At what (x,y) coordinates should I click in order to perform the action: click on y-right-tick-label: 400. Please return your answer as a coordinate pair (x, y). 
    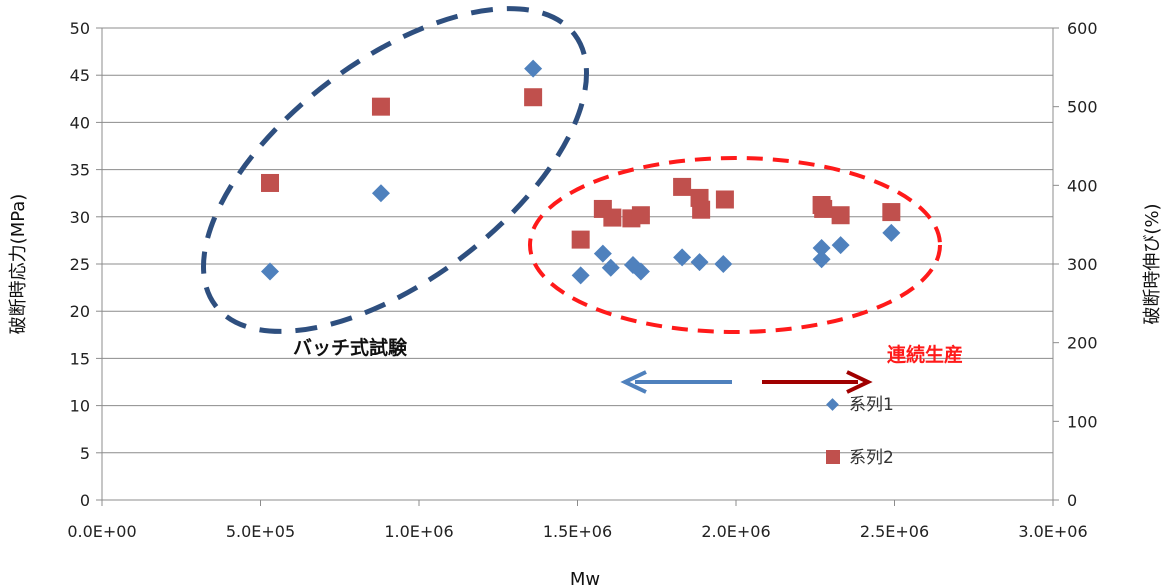
    Looking at the image, I should click on (1082, 185).